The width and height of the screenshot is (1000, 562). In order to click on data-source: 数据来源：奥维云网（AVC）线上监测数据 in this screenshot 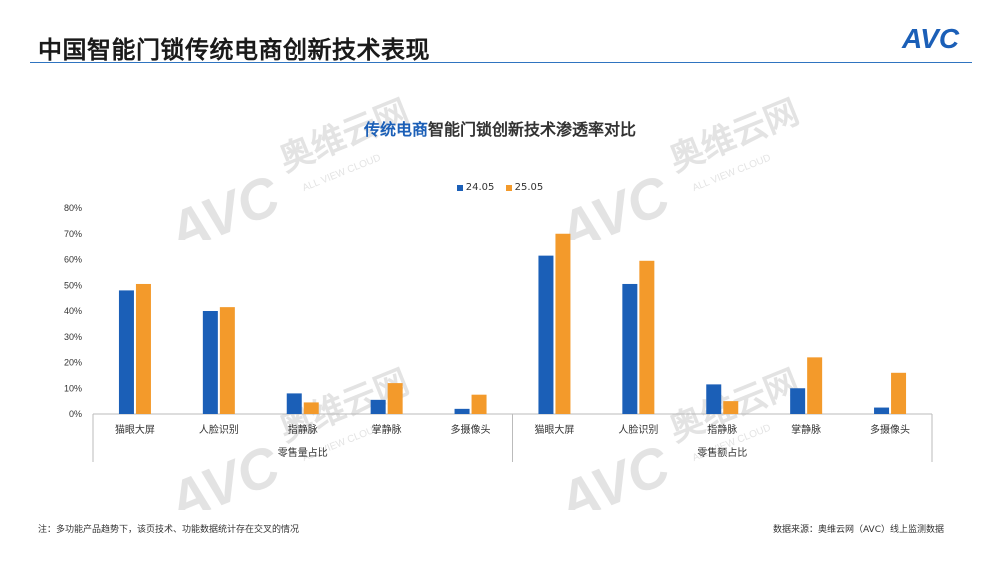, I will do `click(858, 530)`.